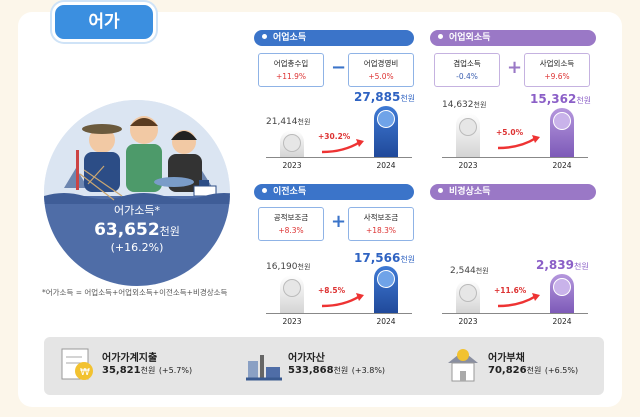 This screenshot has width=640, height=417. I want to click on household-expense: ₩ 어가가계지출 35,821천원 (+5.7%), so click(143, 366).